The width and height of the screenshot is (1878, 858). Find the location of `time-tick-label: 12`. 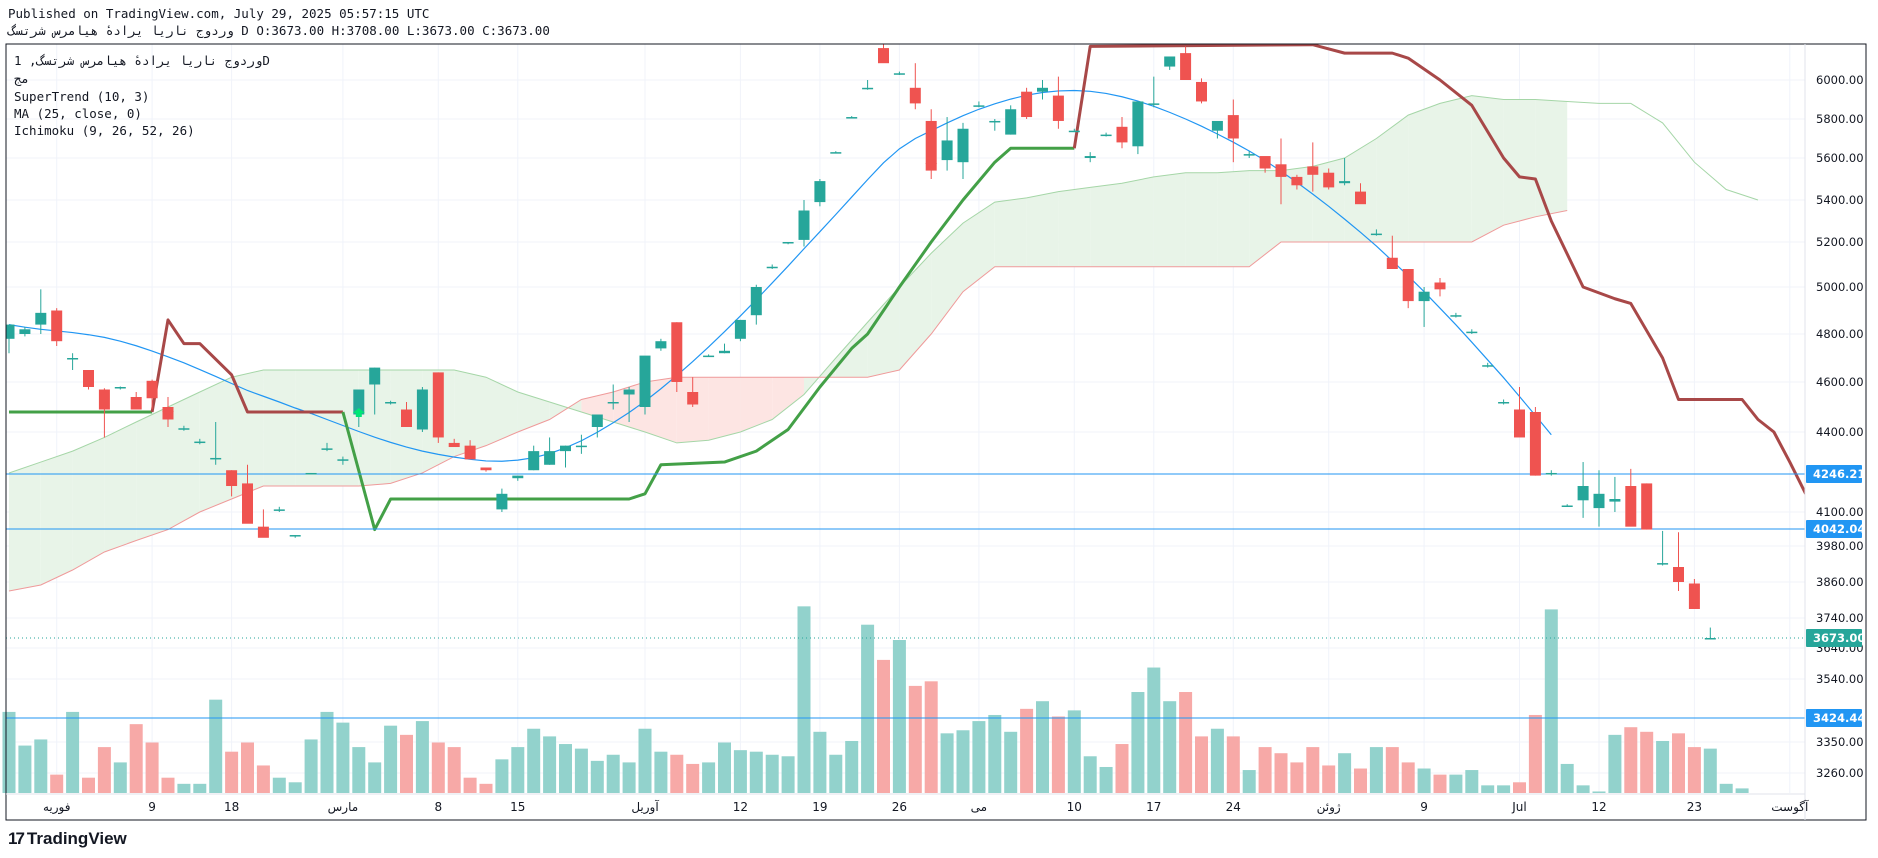

time-tick-label: 12 is located at coordinates (740, 807).